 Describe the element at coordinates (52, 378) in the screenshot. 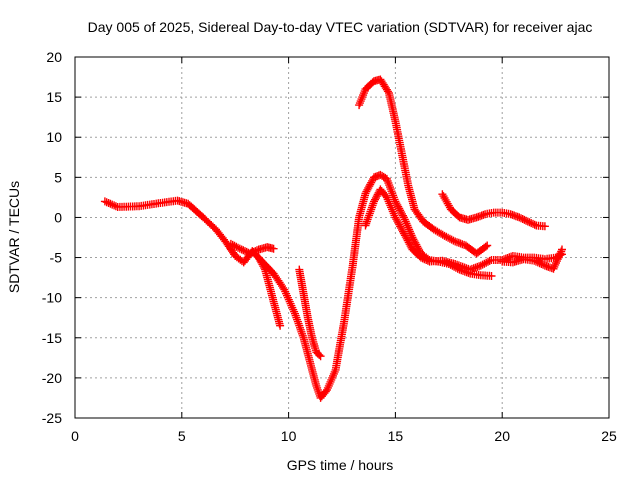

I see `y-tick-label: -20` at that location.